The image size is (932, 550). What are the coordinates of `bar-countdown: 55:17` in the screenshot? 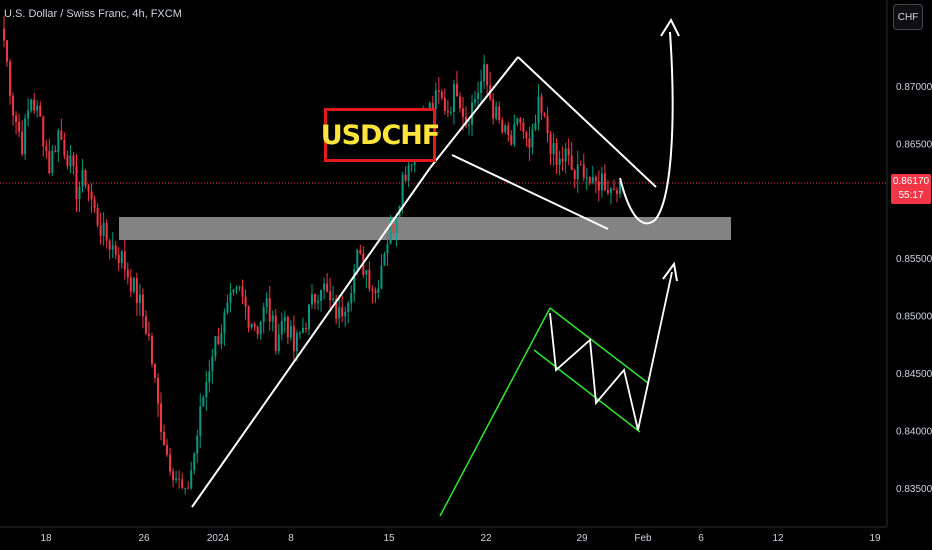 It's located at (911, 195).